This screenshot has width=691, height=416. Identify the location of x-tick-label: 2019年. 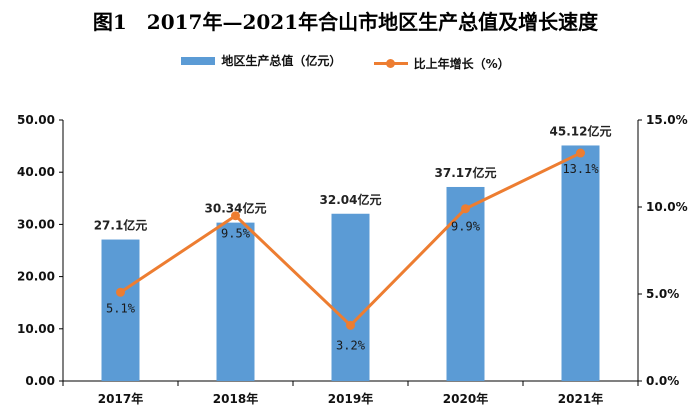
(350, 398).